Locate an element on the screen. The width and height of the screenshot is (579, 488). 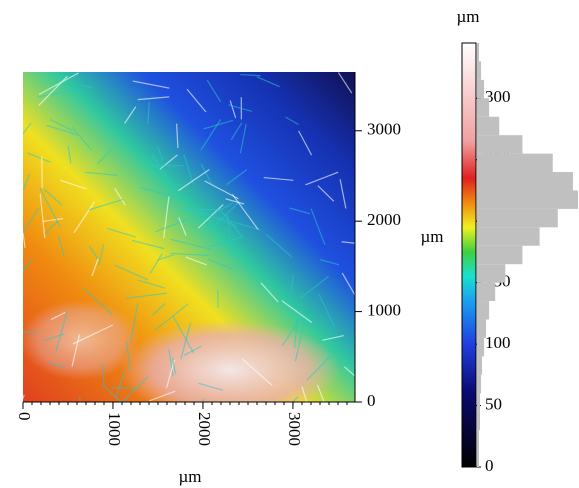
colorbar-tick-label: 50 is located at coordinates (493, 403).